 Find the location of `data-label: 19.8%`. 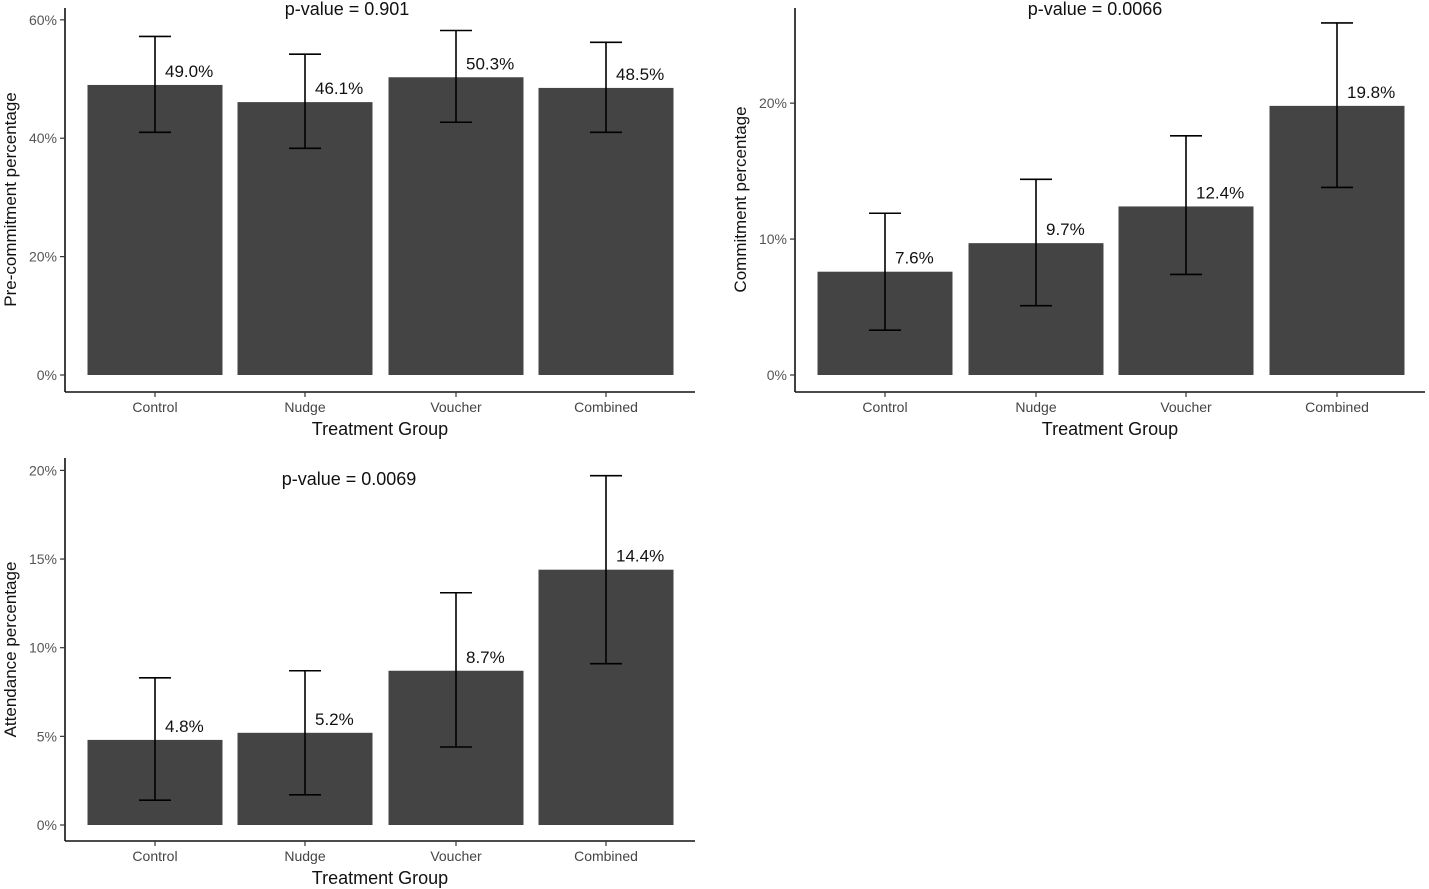

data-label: 19.8% is located at coordinates (1371, 92).